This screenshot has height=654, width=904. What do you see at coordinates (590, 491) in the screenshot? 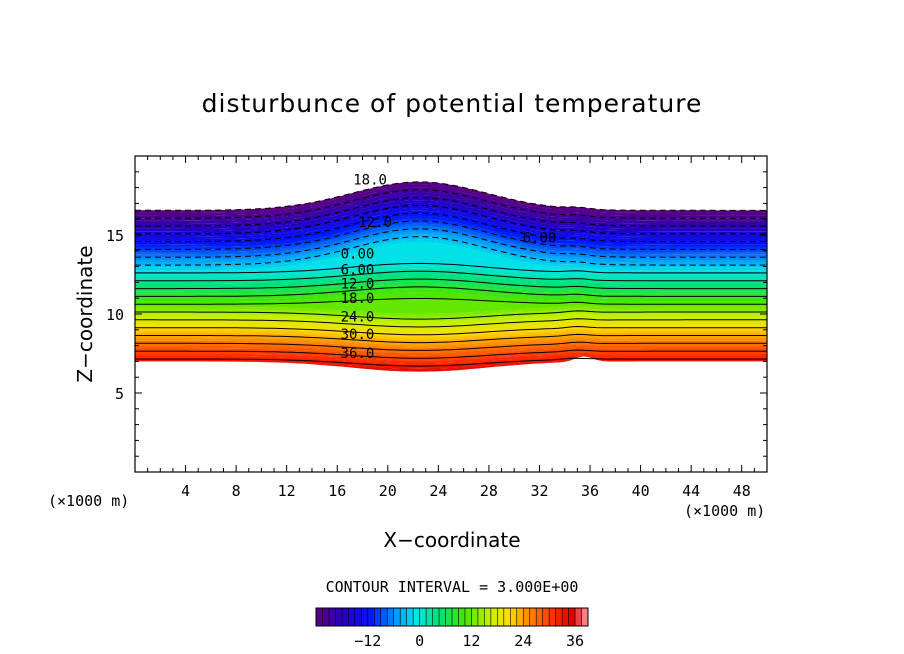
I see `x-tick-label: 36` at bounding box center [590, 491].